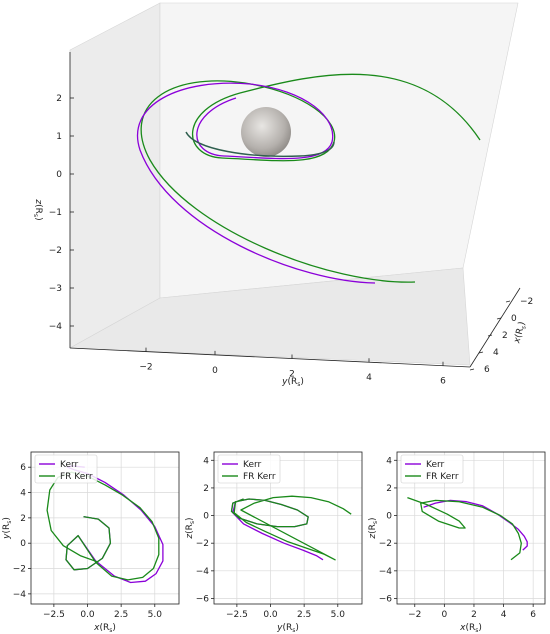 This screenshot has height=634, width=550. Describe the element at coordinates (55, 251) in the screenshot. I see `z-tick-label: −2` at that location.